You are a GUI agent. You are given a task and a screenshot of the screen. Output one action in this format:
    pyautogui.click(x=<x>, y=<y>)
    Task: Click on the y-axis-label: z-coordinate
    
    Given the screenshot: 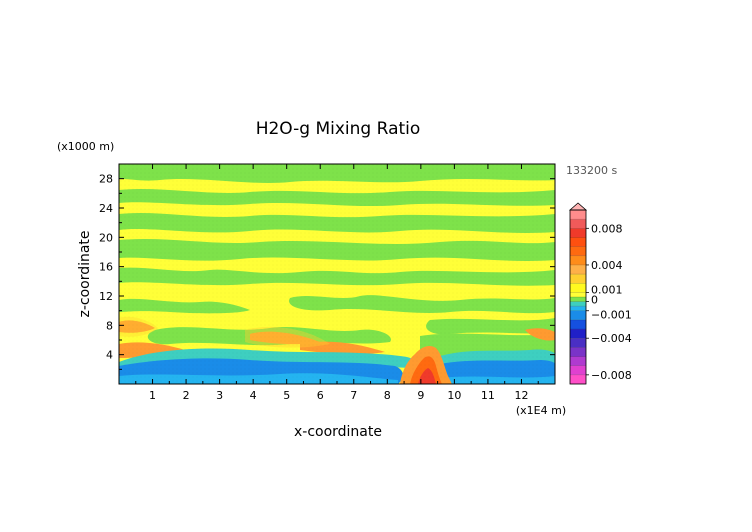 What is the action you would take?
    pyautogui.click(x=85, y=273)
    